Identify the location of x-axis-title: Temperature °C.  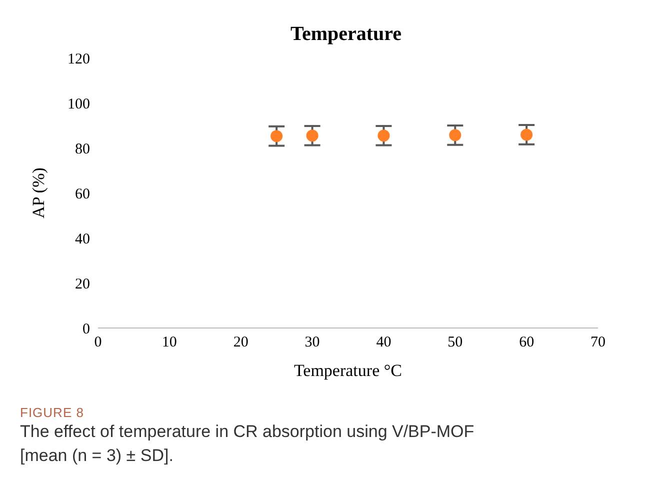
(348, 370).